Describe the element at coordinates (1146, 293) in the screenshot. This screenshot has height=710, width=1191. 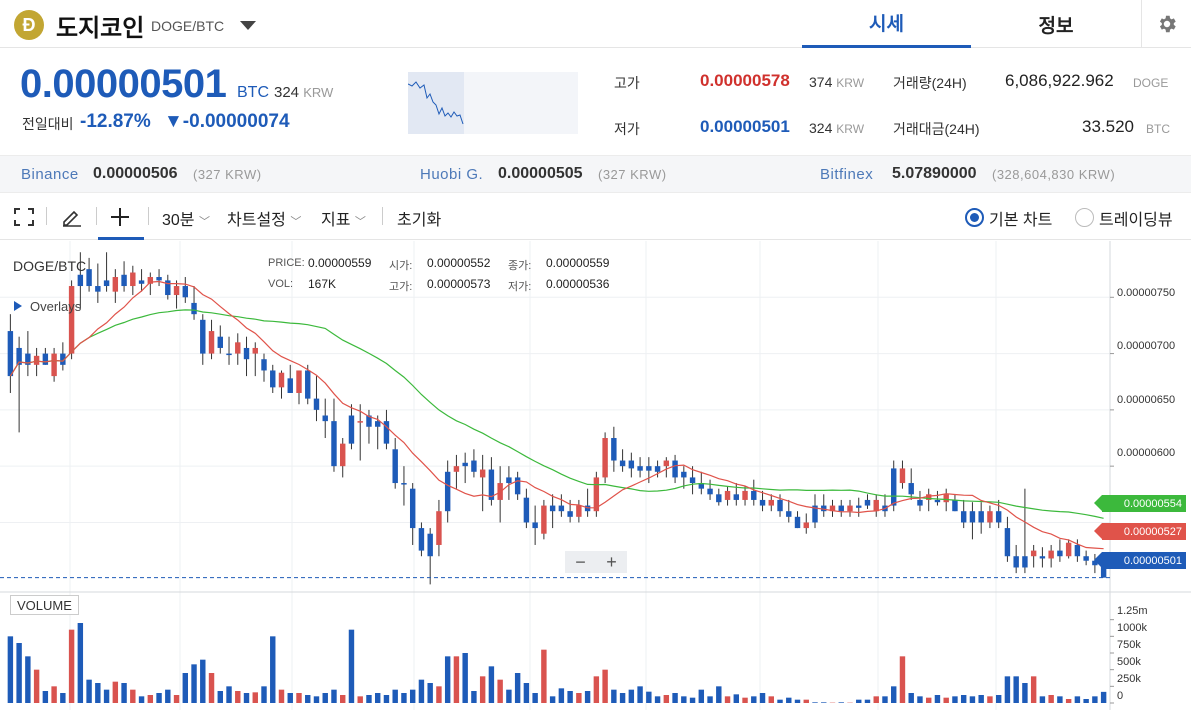
I see `y-axis-tick: 0.00000750` at that location.